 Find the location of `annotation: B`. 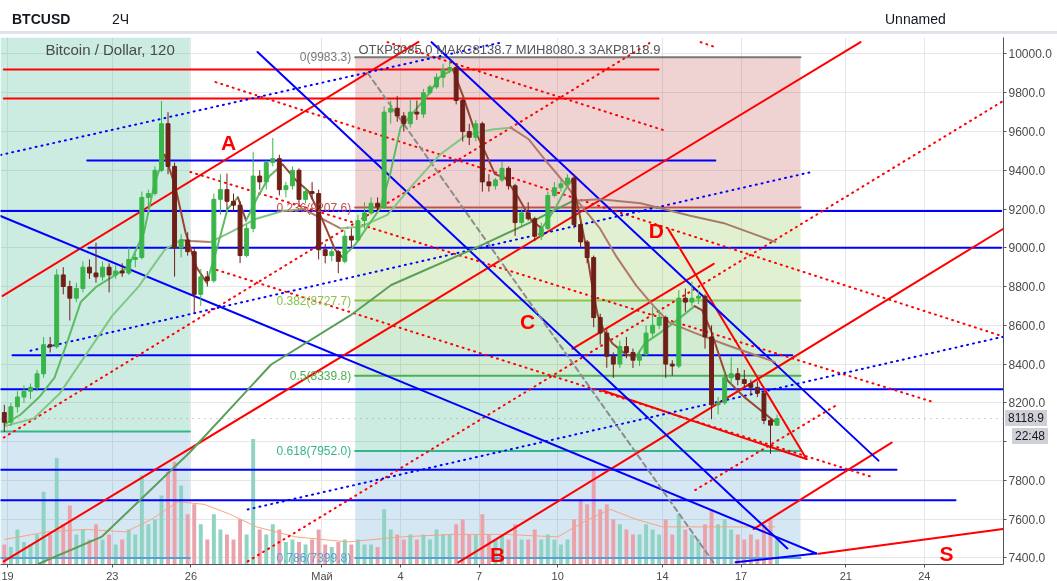

annotation: B is located at coordinates (498, 554).